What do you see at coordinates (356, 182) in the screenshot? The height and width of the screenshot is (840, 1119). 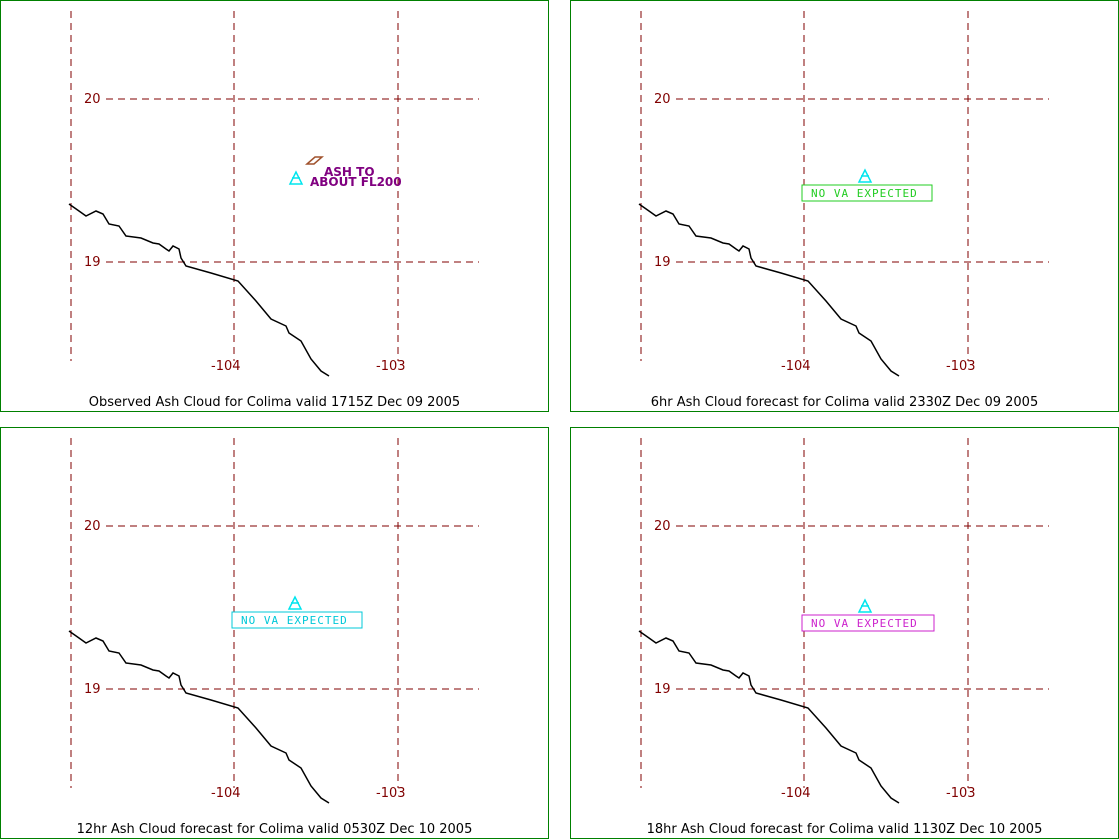 I see `ash-annotation: ABOUT FL200` at bounding box center [356, 182].